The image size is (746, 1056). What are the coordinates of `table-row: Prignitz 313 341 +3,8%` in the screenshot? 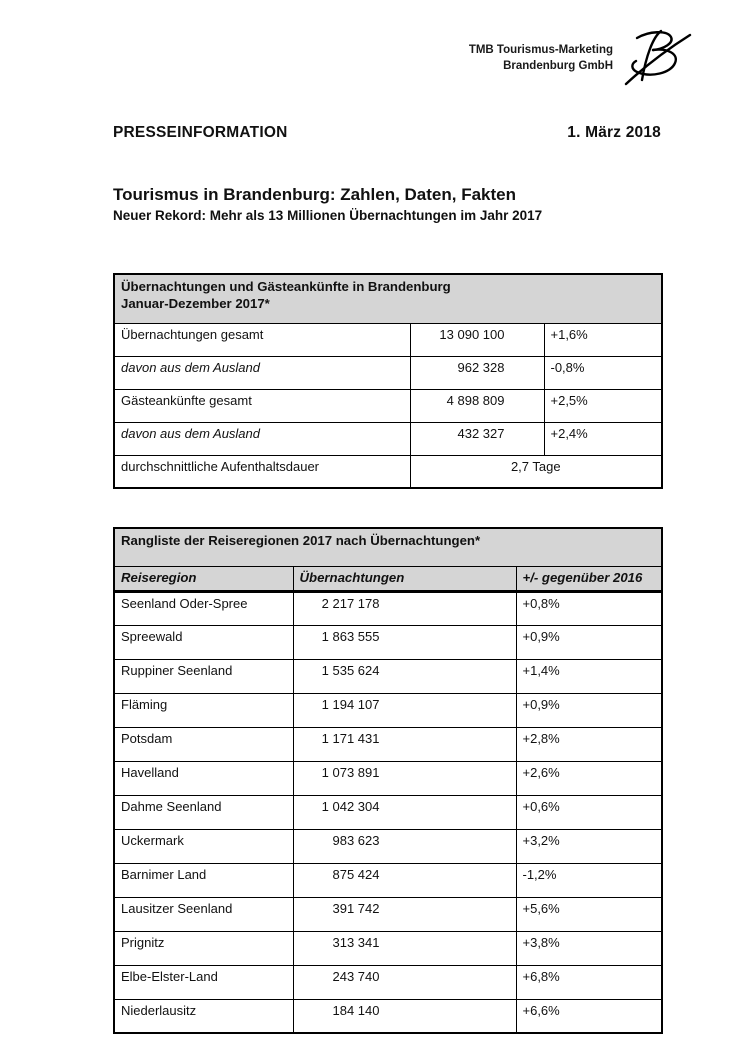 It's located at (388, 948).